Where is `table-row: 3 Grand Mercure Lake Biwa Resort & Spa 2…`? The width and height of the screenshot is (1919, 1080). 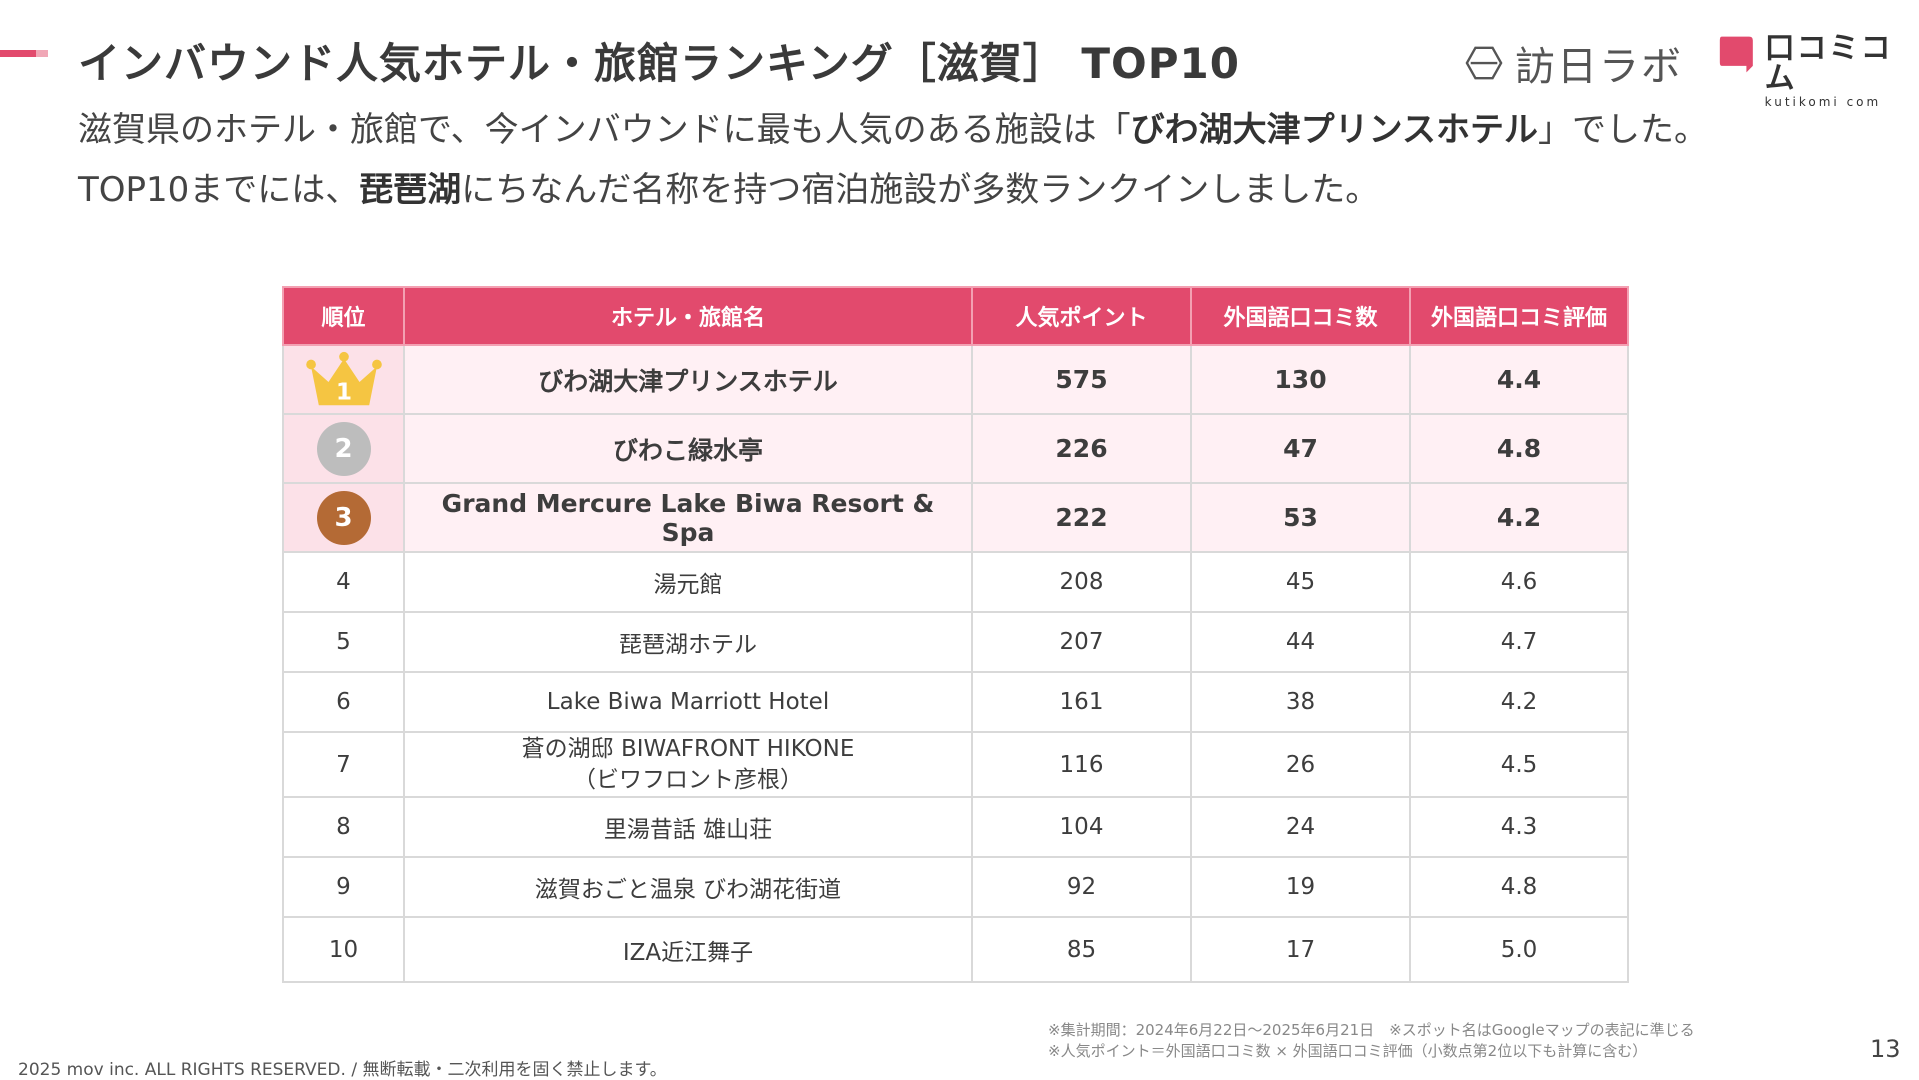
table-row: 3 Grand Mercure Lake Biwa Resort & Spa 2… is located at coordinates (955, 517).